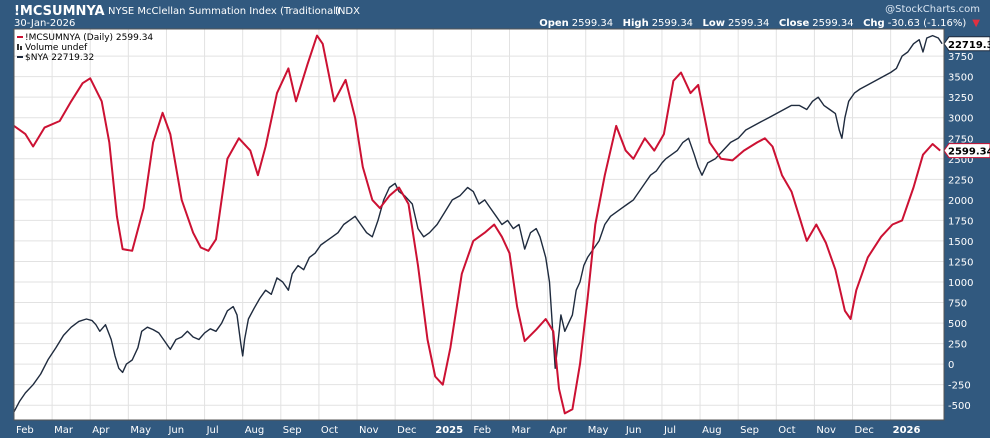 The image size is (990, 438). I want to click on symbol-label: !MCSUMNYA, so click(59, 11).